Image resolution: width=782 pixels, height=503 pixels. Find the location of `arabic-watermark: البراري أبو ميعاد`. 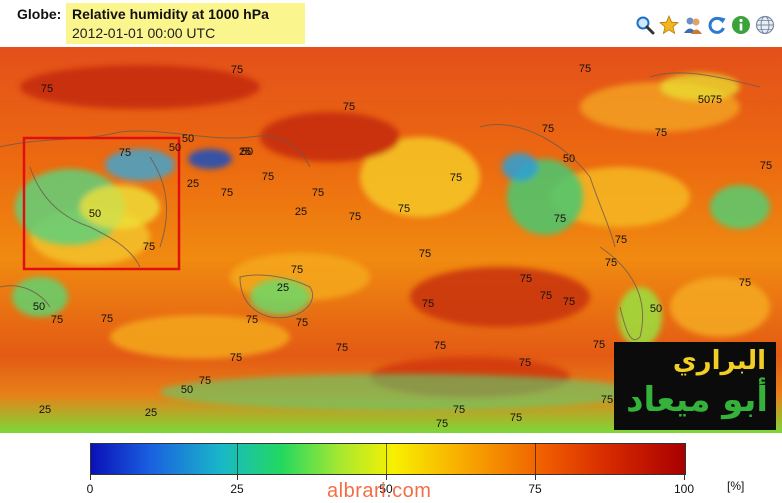

arabic-watermark: البراري أبو ميعاد is located at coordinates (695, 386).